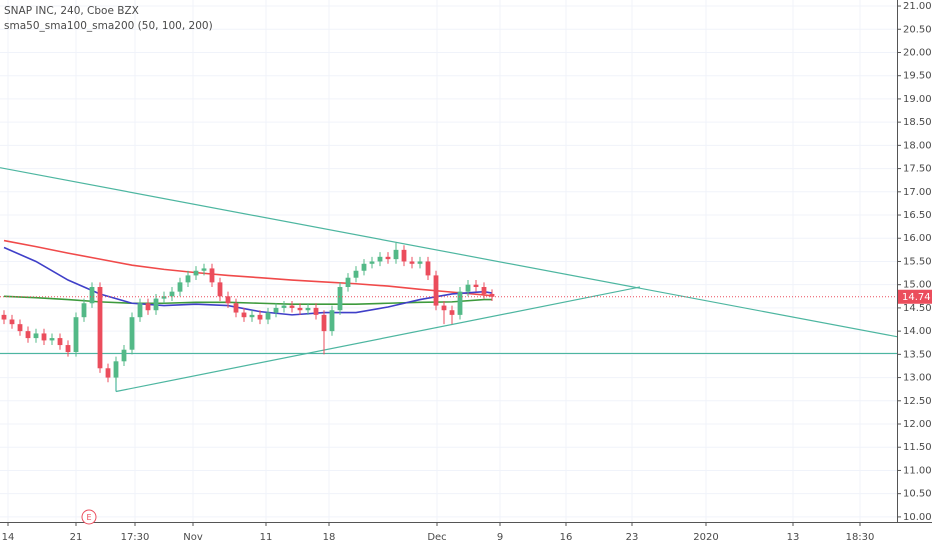 This screenshot has height=550, width=932. What do you see at coordinates (917, 354) in the screenshot?
I see `y-tick-label: 13.50` at bounding box center [917, 354].